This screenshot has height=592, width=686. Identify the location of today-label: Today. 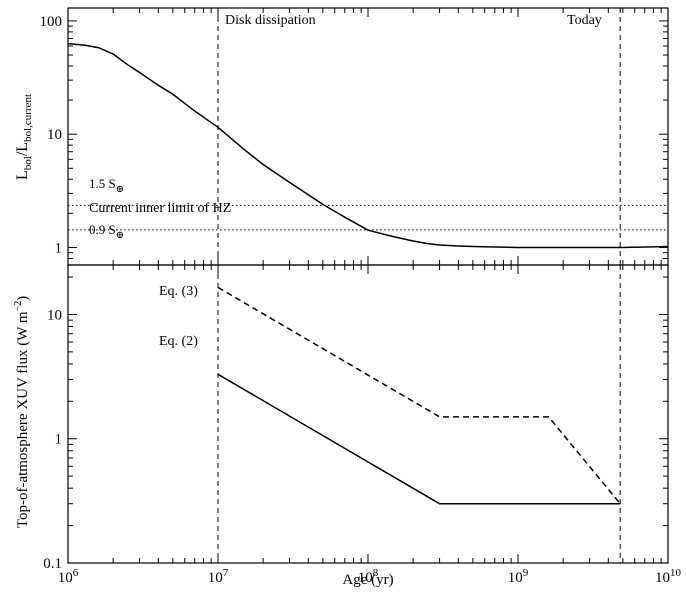
(584, 20).